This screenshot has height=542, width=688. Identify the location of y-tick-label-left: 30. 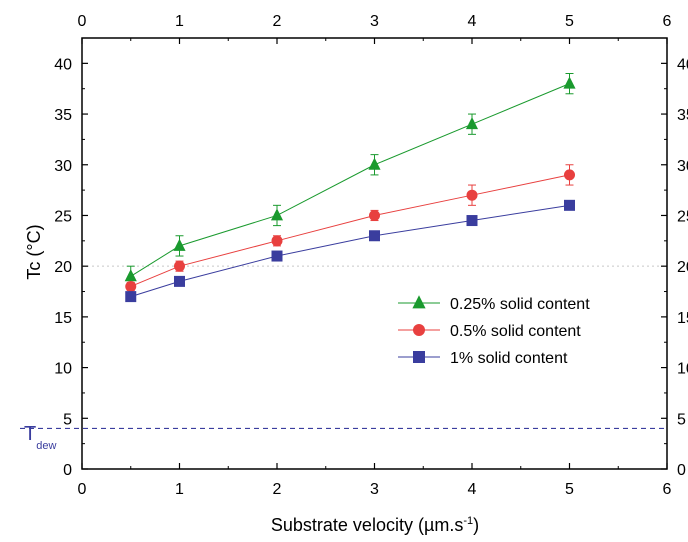
(63, 166).